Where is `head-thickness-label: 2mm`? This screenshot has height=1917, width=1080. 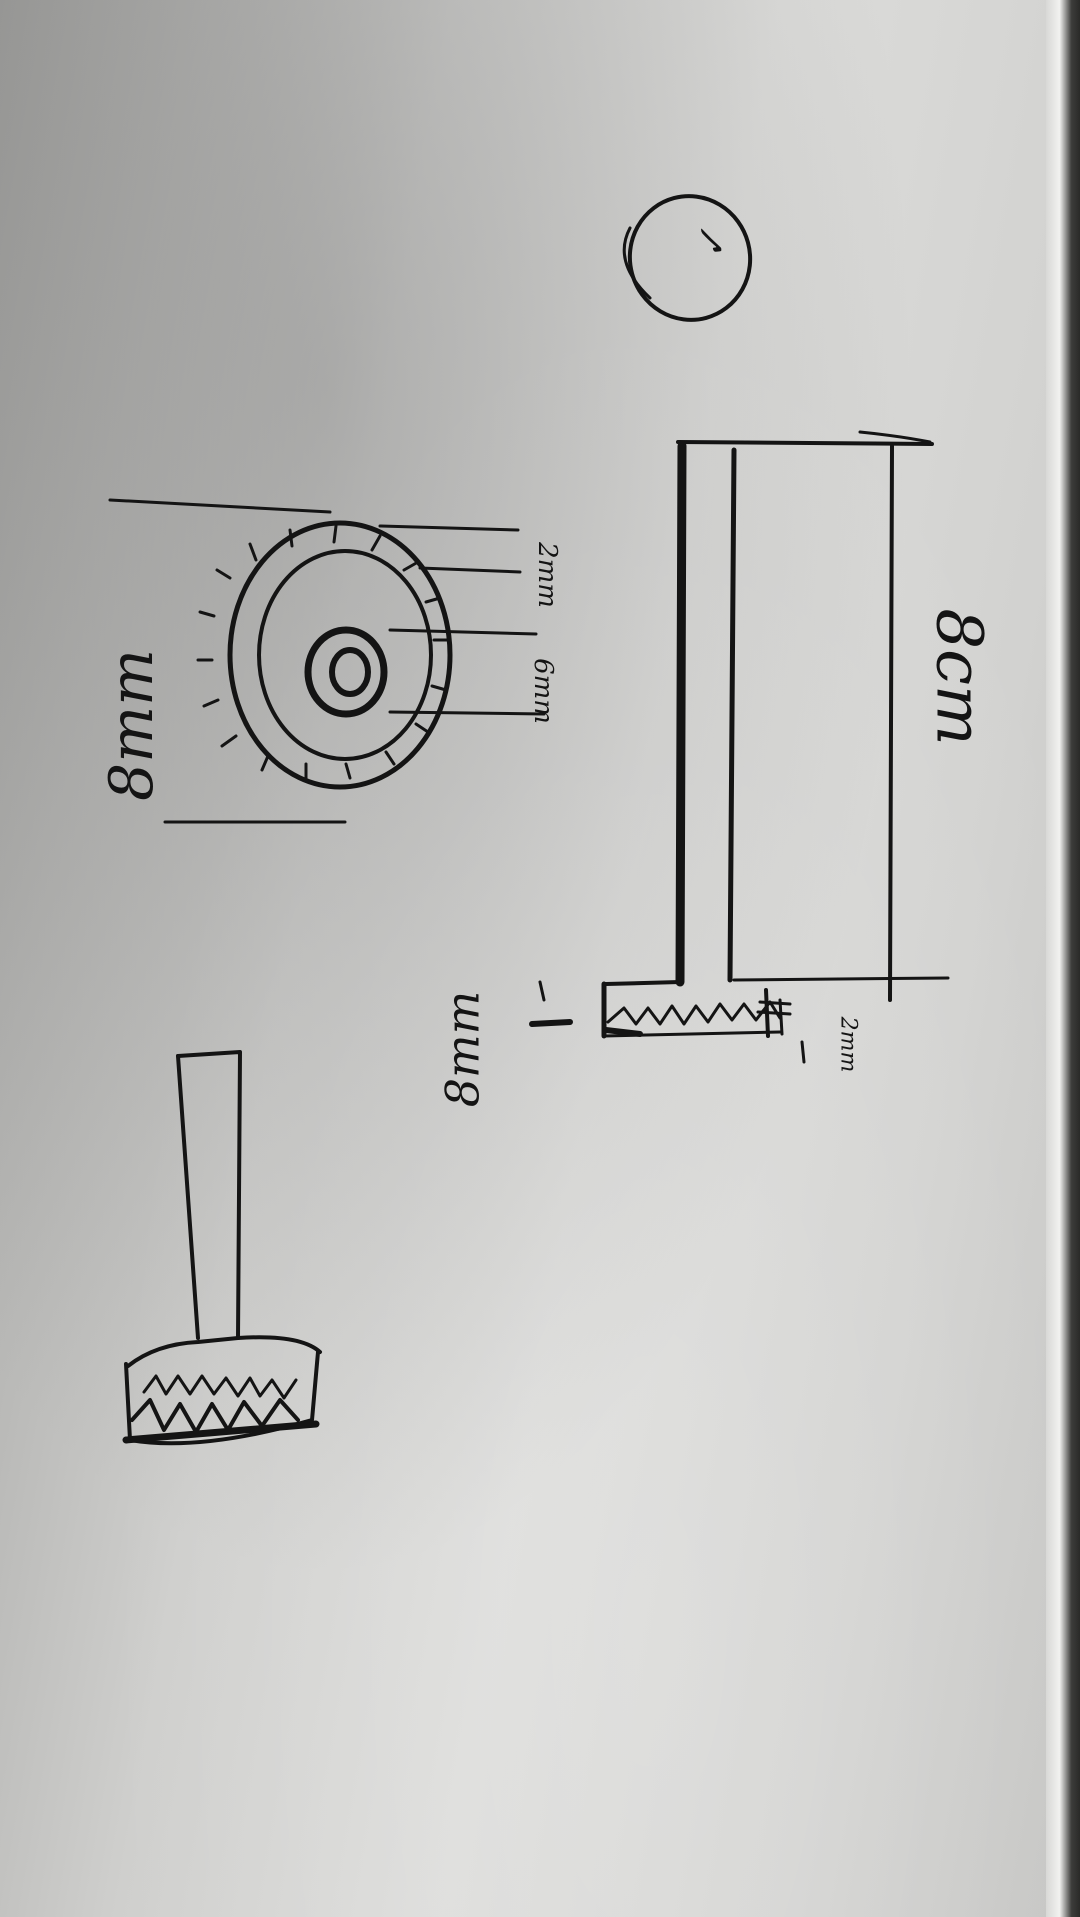
head-thickness-label: 2mm is located at coordinates (848, 1044).